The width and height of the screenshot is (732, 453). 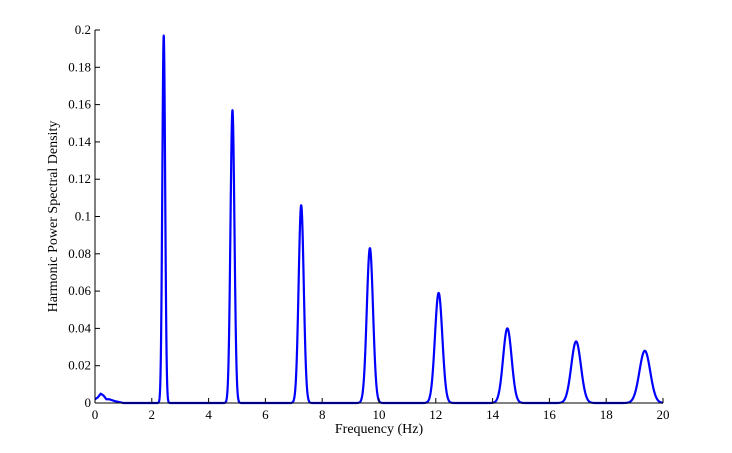 I want to click on y-tick-label: 0.06, so click(x=79, y=290).